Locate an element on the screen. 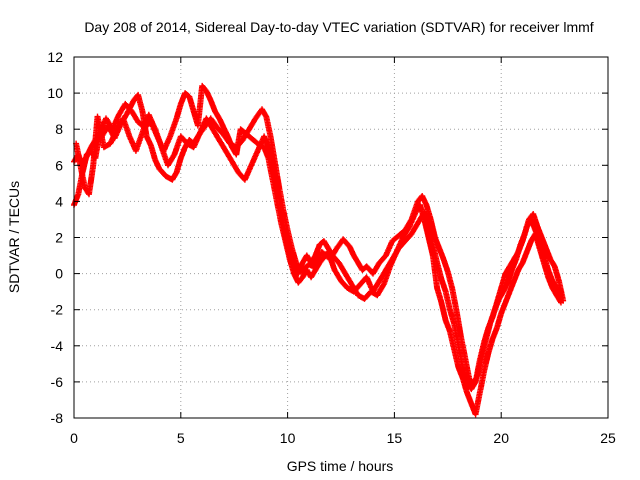 This screenshot has height=480, width=640. y-tick-label: -6 is located at coordinates (57, 382).